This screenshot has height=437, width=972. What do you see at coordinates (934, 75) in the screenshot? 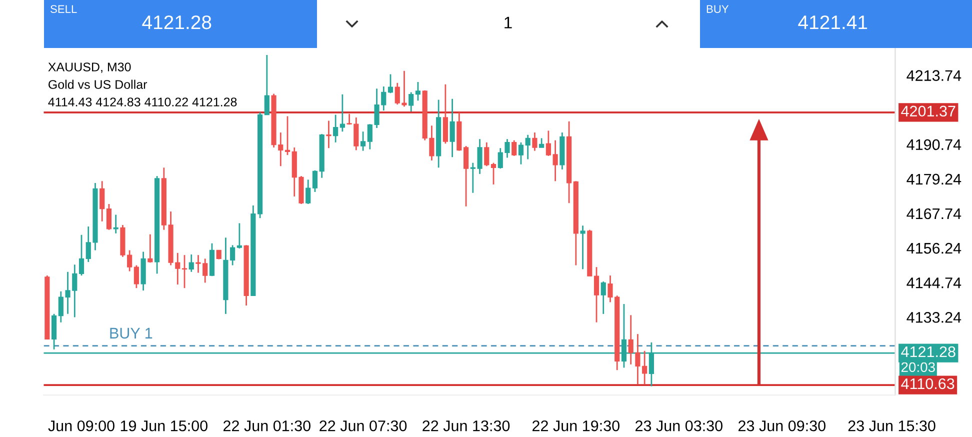
I see `y-tick-label: 4213.74` at bounding box center [934, 75].